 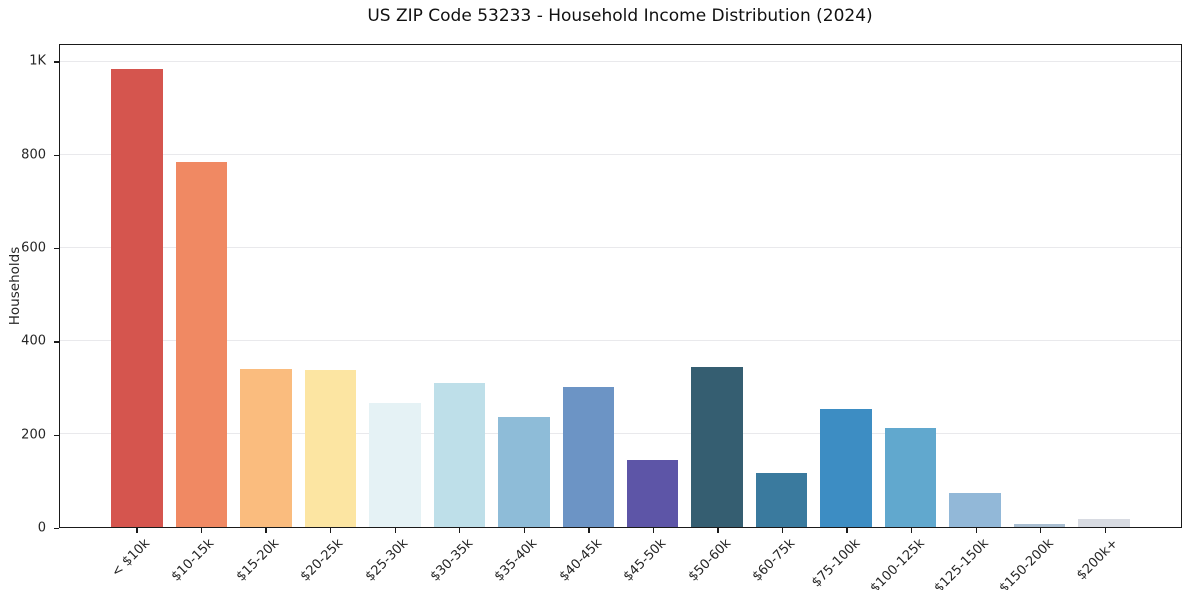 What do you see at coordinates (33, 155) in the screenshot?
I see `y-tick-label: 800` at bounding box center [33, 155].